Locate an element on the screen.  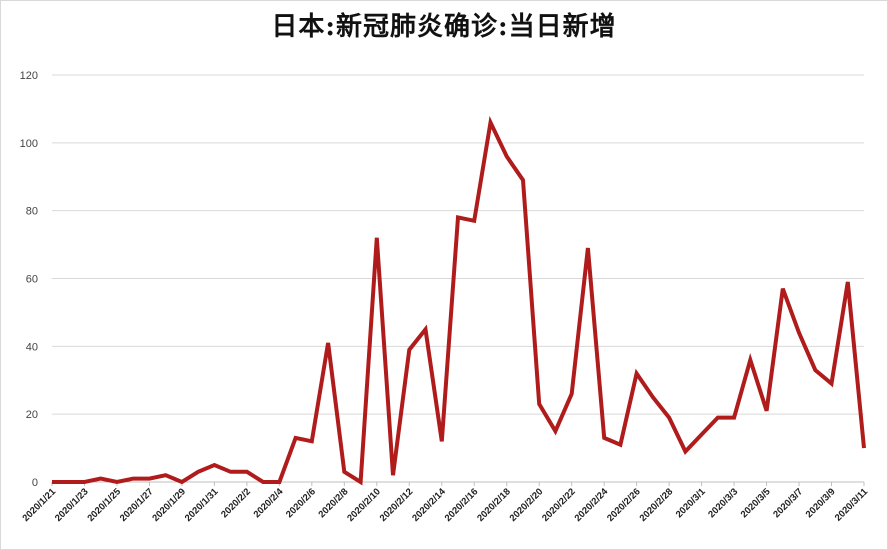
x-tick-label: 2020/1/29 is located at coordinates (169, 505).